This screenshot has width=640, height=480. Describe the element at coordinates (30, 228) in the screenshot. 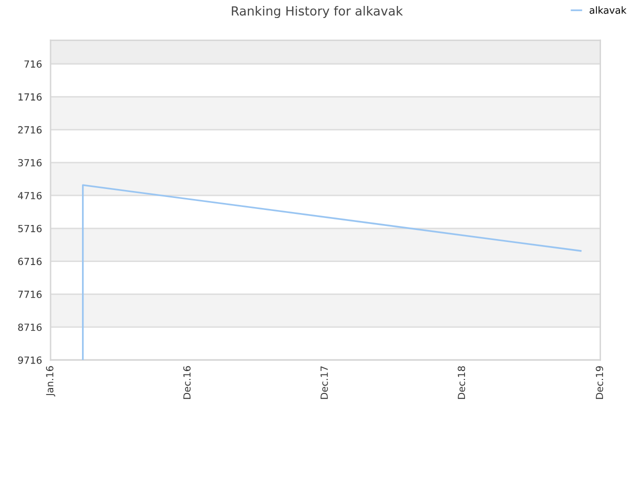

I see `y-tick-label: 5716` at that location.